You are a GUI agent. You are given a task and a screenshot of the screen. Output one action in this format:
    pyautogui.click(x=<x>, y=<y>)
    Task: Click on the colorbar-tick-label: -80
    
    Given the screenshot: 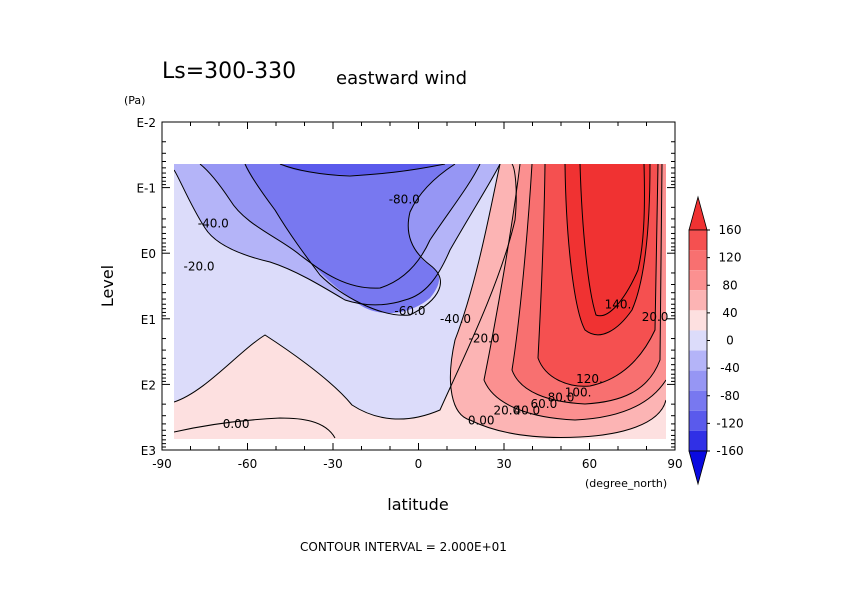 What is the action you would take?
    pyautogui.click(x=730, y=396)
    